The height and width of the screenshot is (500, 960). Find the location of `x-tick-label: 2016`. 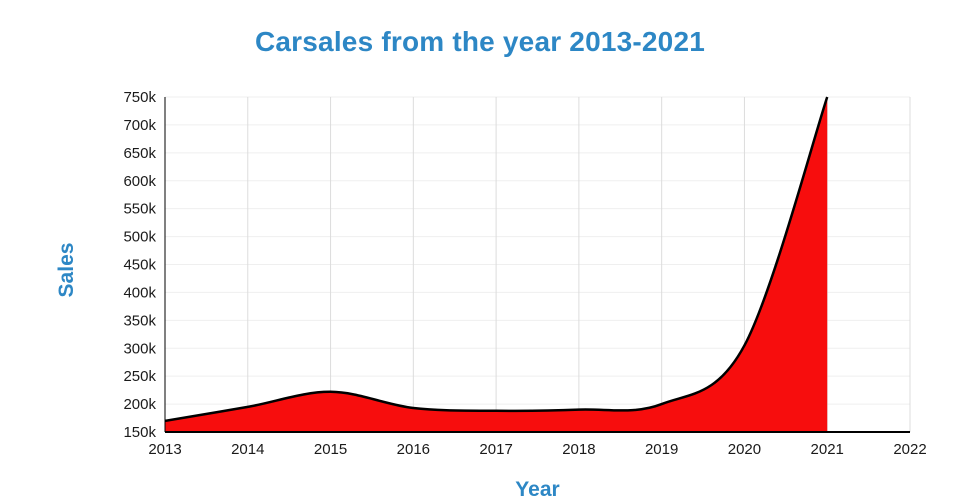

x-tick-label: 2016 is located at coordinates (413, 449).